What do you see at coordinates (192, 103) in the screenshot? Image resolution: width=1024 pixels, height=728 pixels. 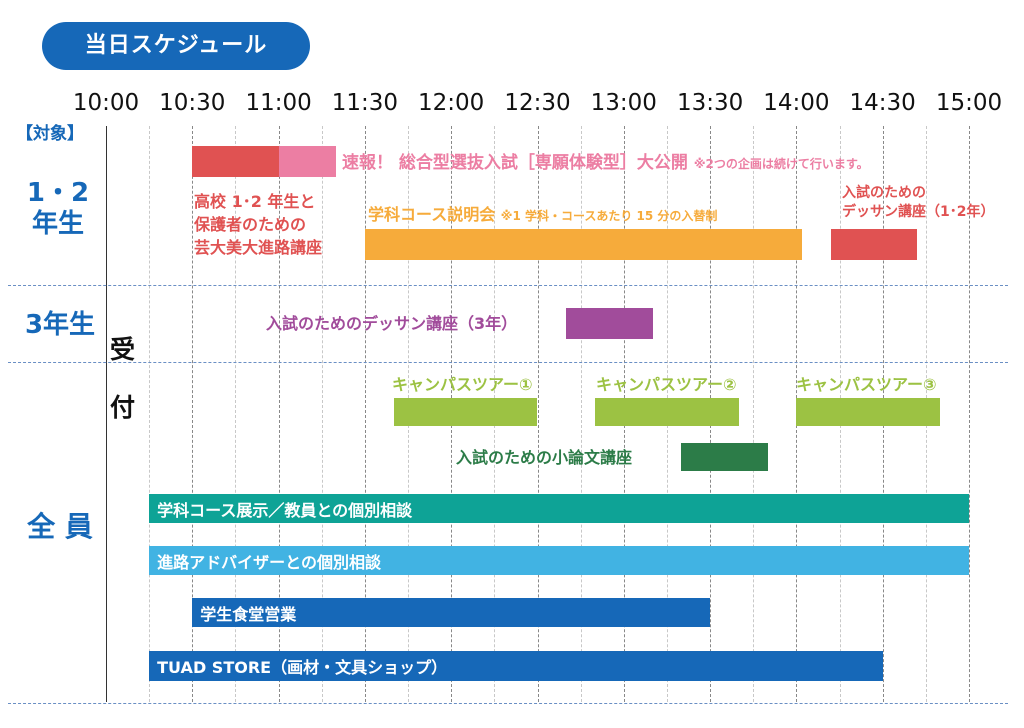 I see `time-tick-1030: 10:30` at bounding box center [192, 103].